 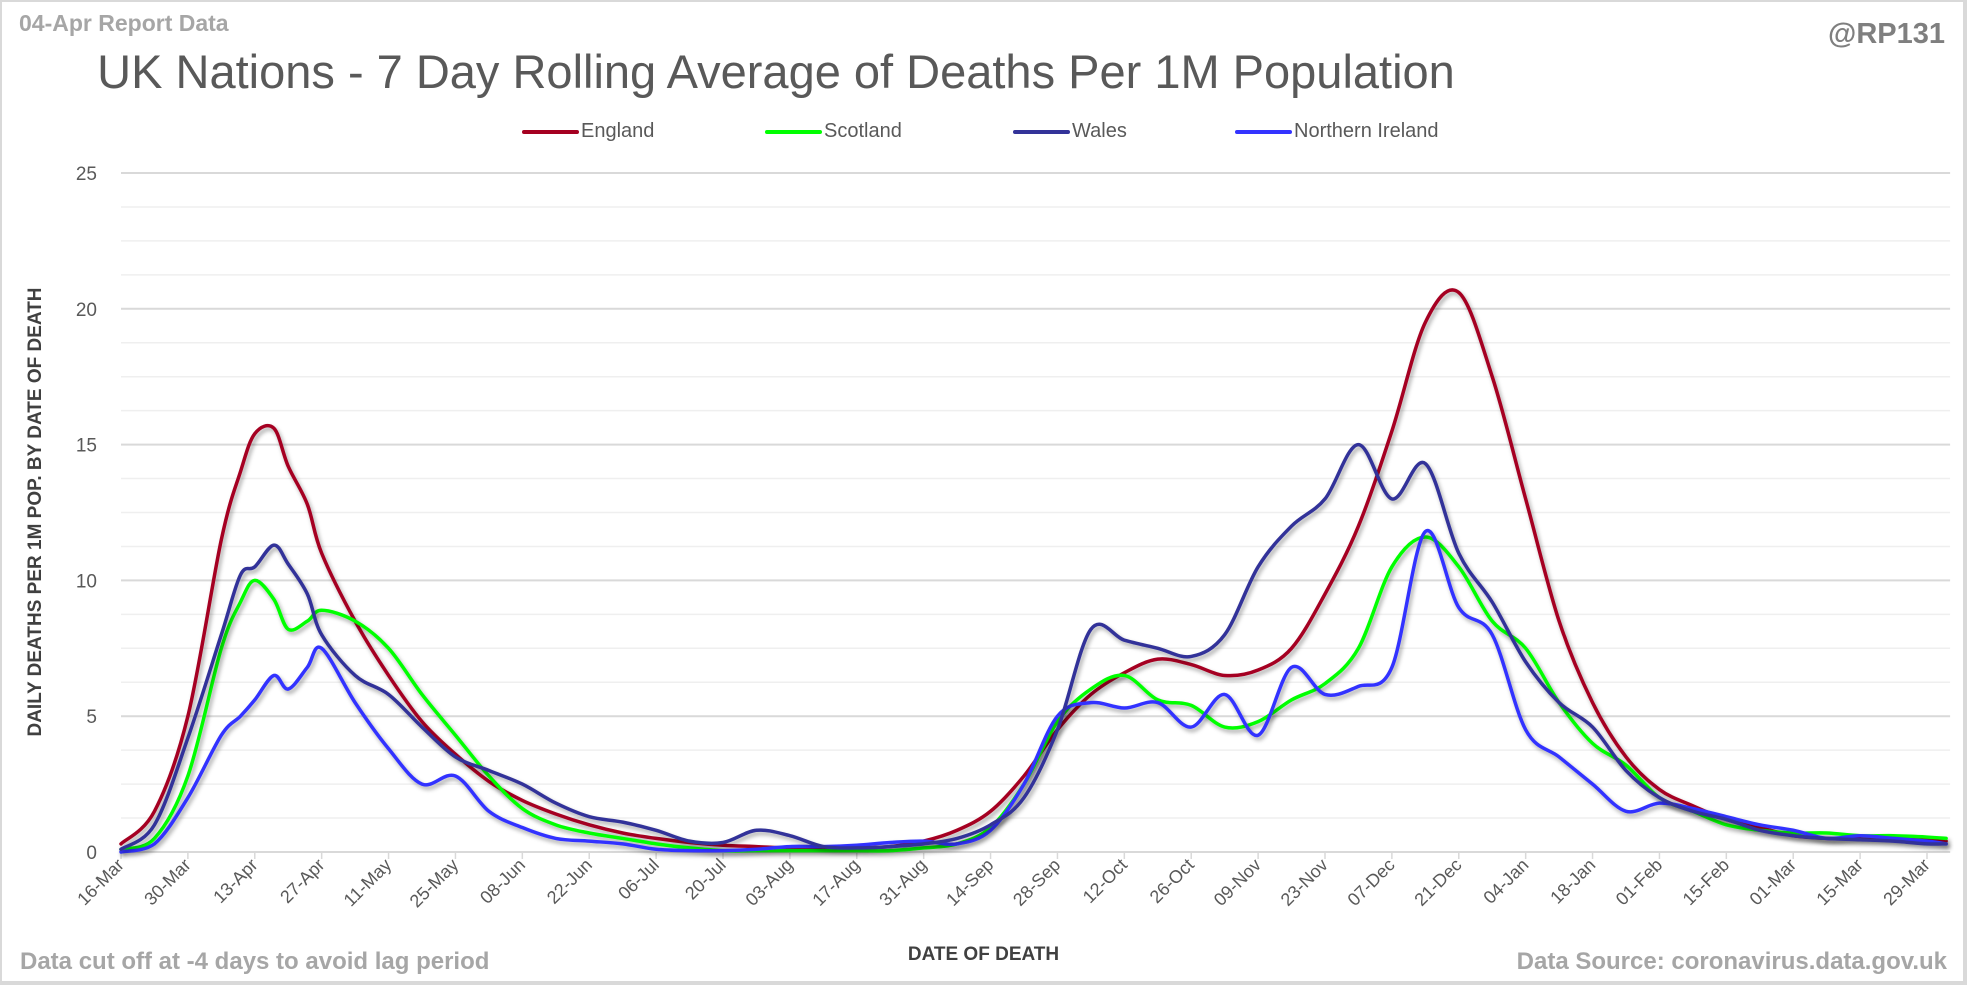 I want to click on legend-label: Scotland, so click(x=863, y=131).